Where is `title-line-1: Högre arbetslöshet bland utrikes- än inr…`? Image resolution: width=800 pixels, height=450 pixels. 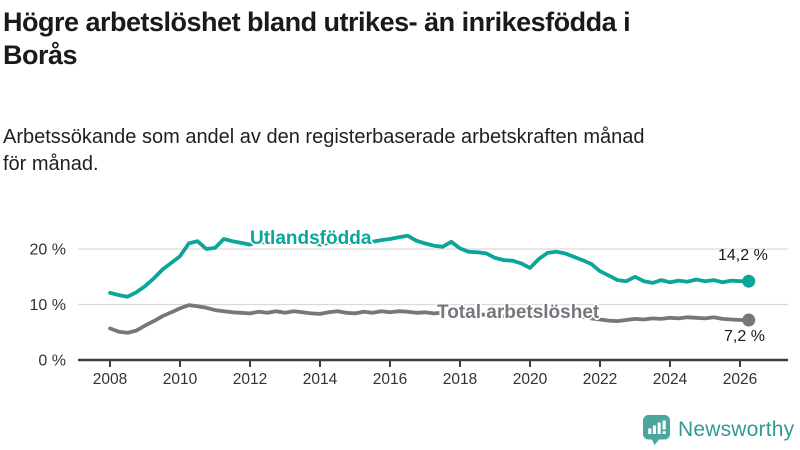
title-line-1: Högre arbetslöshet bland utrikes- än inr… is located at coordinates (317, 22).